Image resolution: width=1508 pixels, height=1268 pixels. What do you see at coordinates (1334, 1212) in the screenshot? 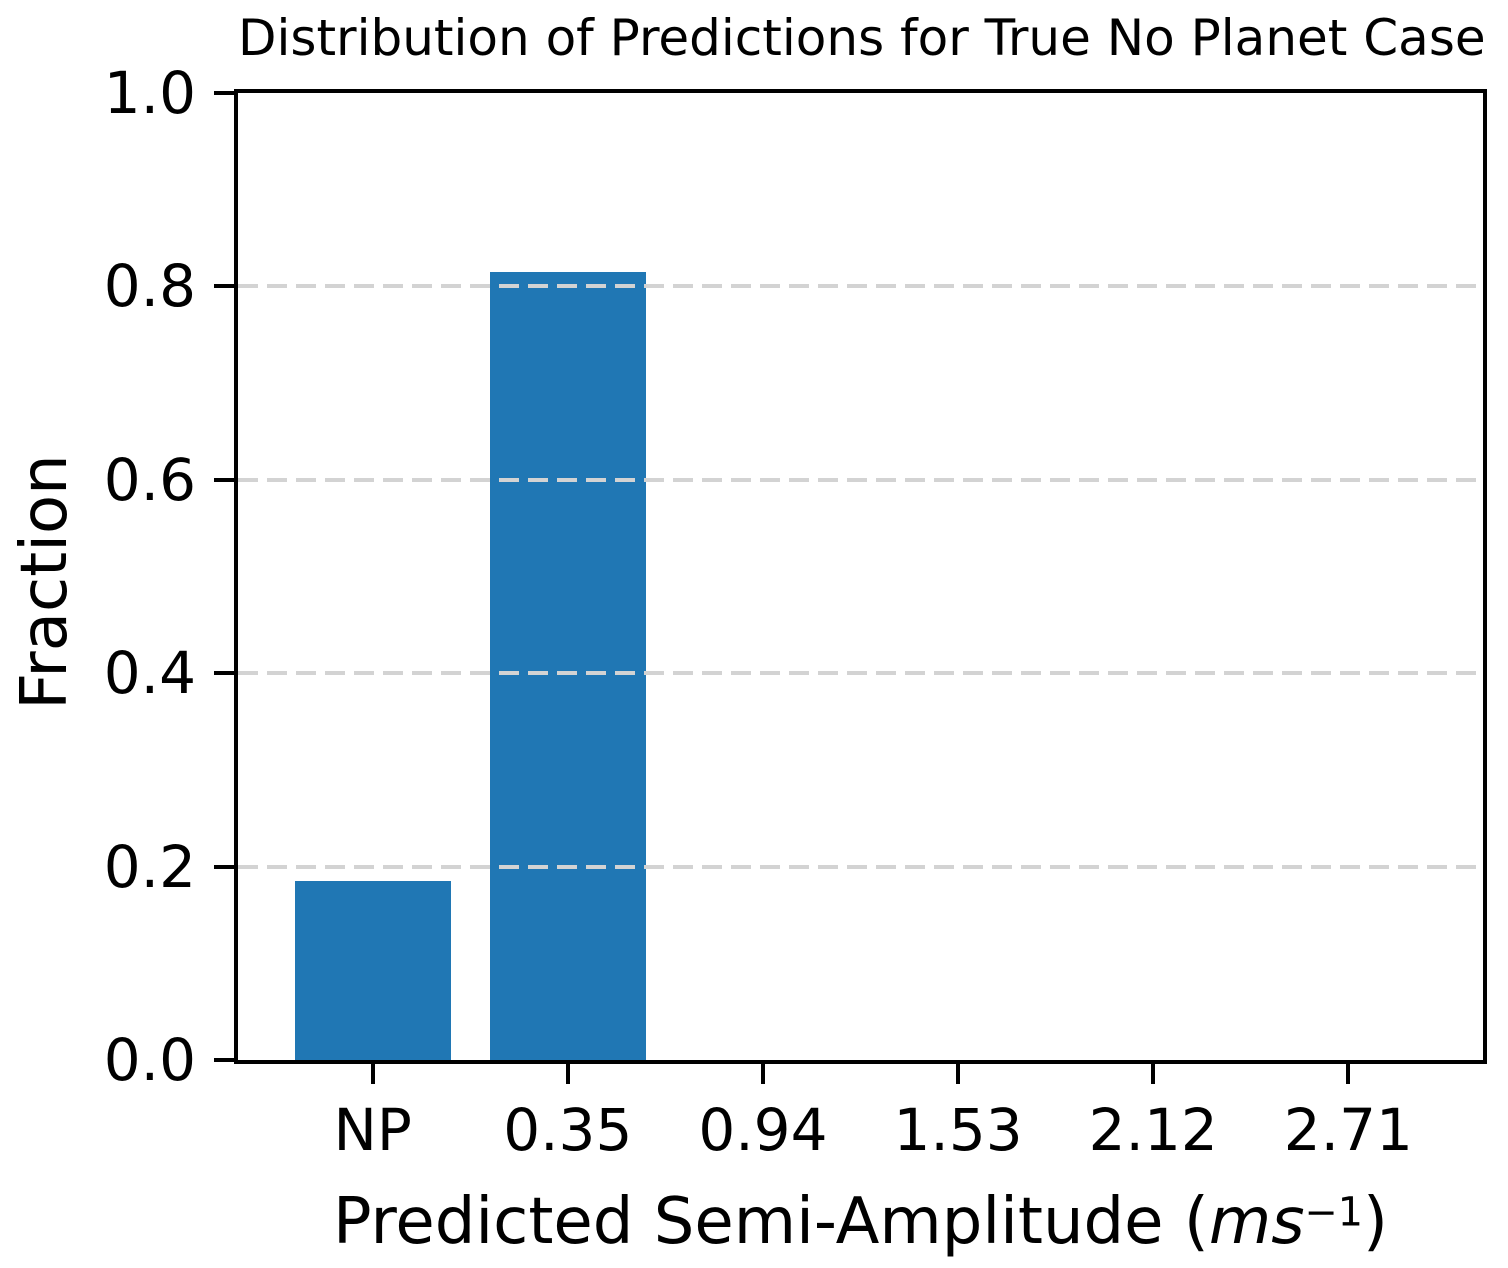
I see `x-axis-label-superscript: −1` at bounding box center [1334, 1212].